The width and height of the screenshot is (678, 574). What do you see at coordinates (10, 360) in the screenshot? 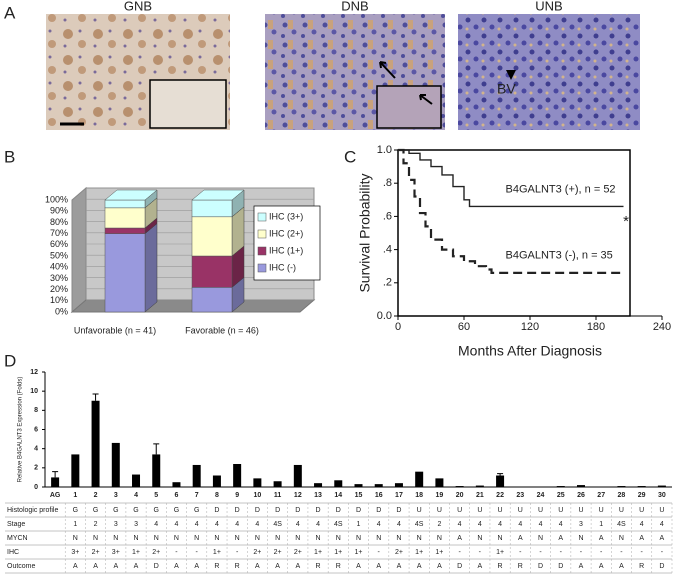
I see `panel-label: D` at bounding box center [10, 360].